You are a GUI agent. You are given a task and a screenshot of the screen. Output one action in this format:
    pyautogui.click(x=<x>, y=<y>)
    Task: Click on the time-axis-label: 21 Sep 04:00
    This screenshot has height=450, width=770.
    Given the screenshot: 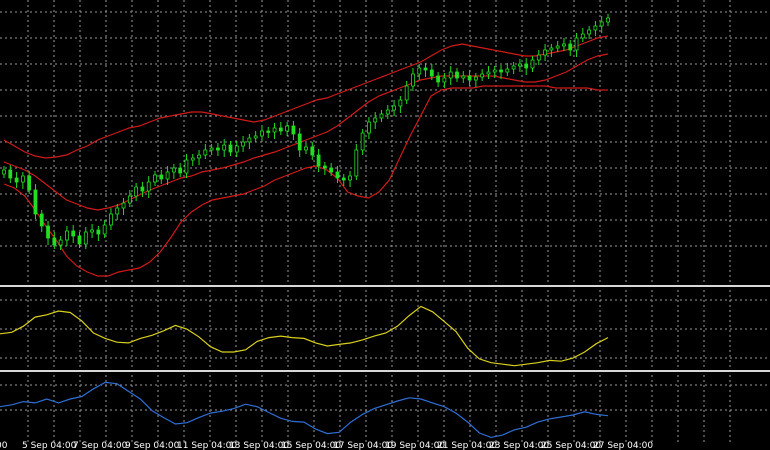 What is the action you would take?
    pyautogui.click(x=467, y=445)
    